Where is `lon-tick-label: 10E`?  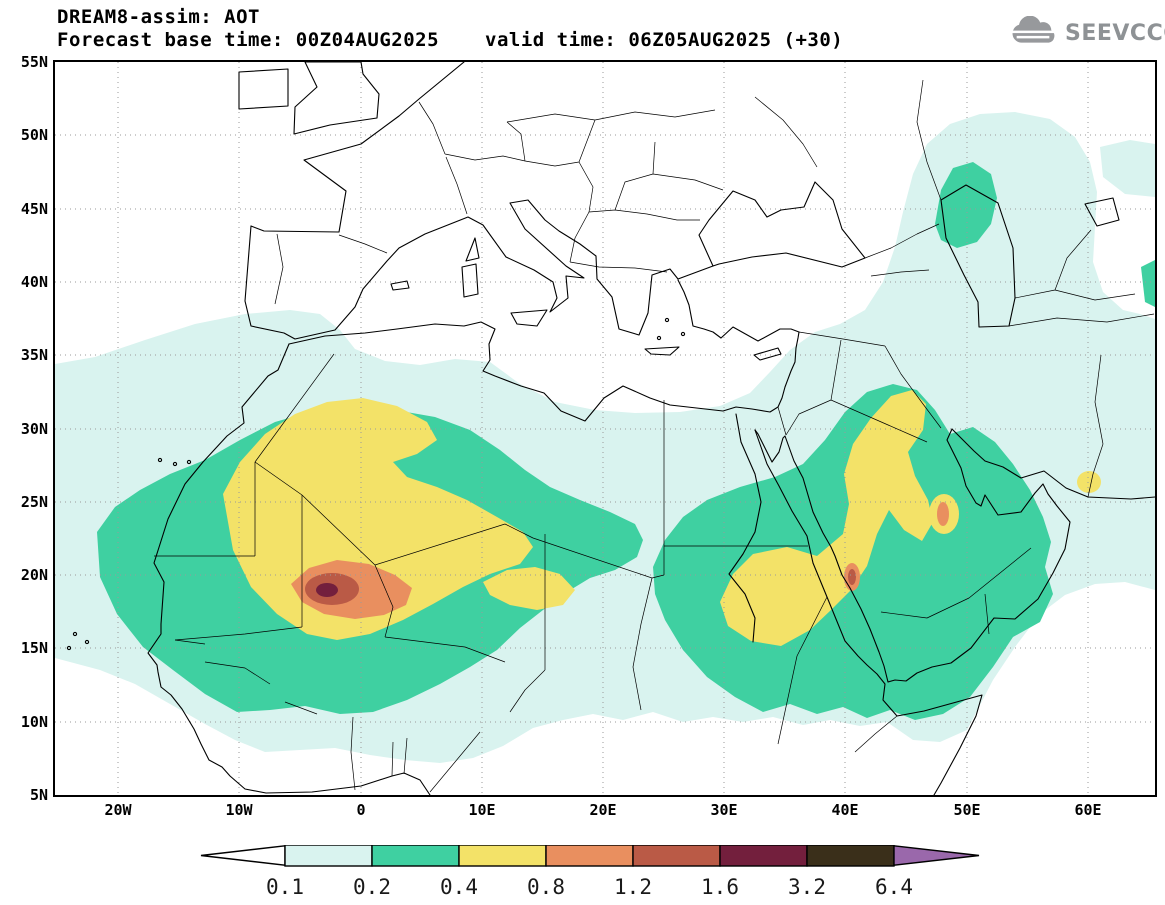 lon-tick-label: 10E is located at coordinates (482, 810).